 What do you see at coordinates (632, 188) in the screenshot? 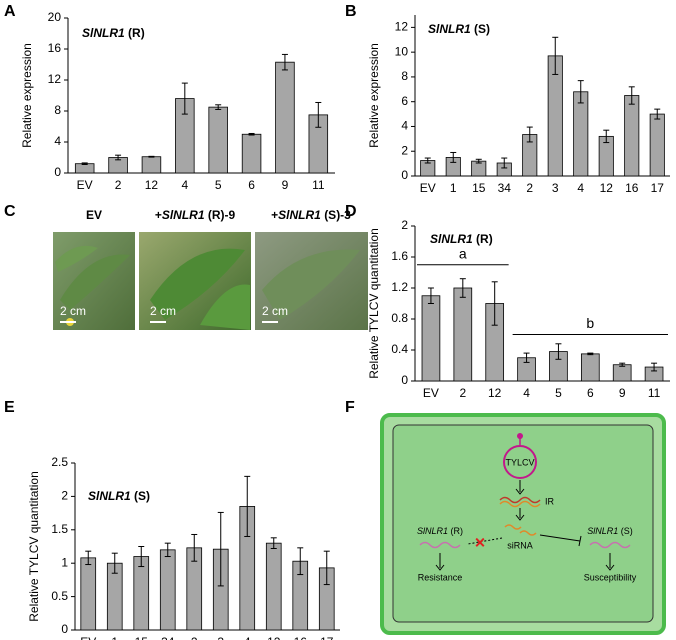
I see `x-tick-label: 16` at bounding box center [632, 188].